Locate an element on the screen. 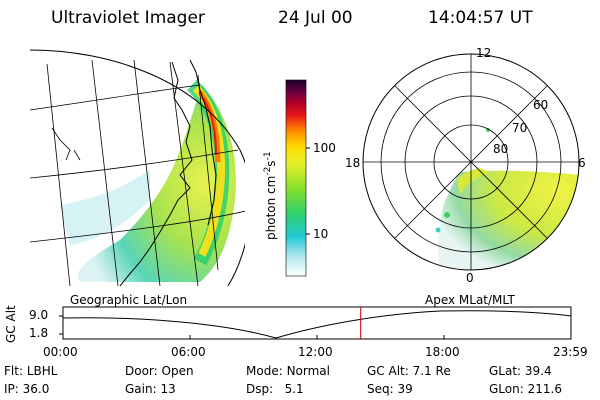 The height and width of the screenshot is (400, 600). colorbar-tick-100: 100 is located at coordinates (324, 148).